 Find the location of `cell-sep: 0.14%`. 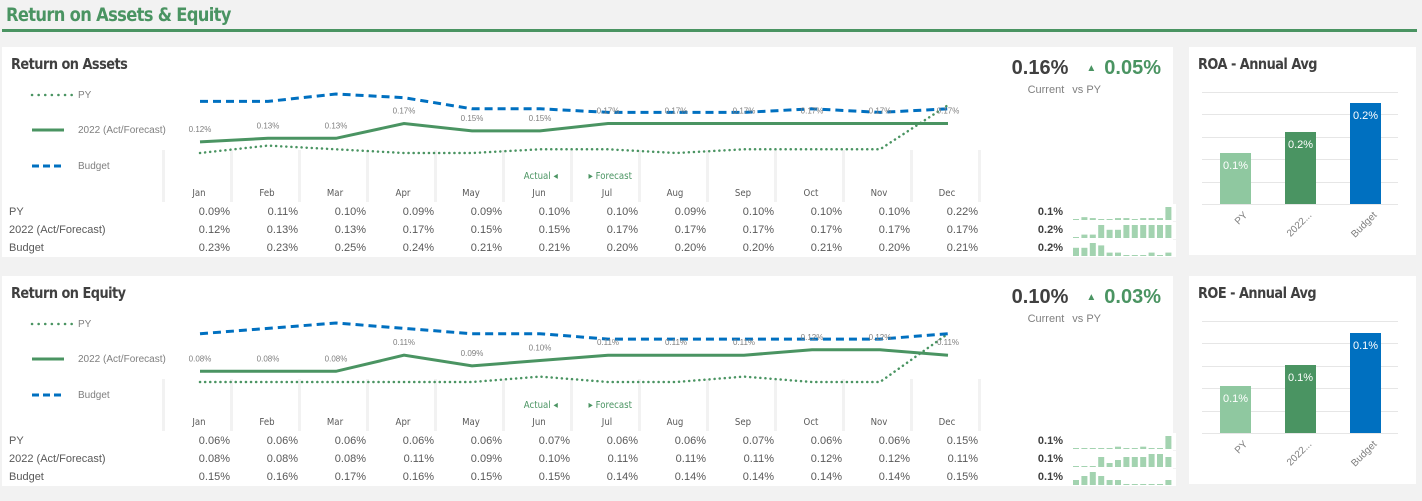

cell-sep: 0.14% is located at coordinates (743, 477).